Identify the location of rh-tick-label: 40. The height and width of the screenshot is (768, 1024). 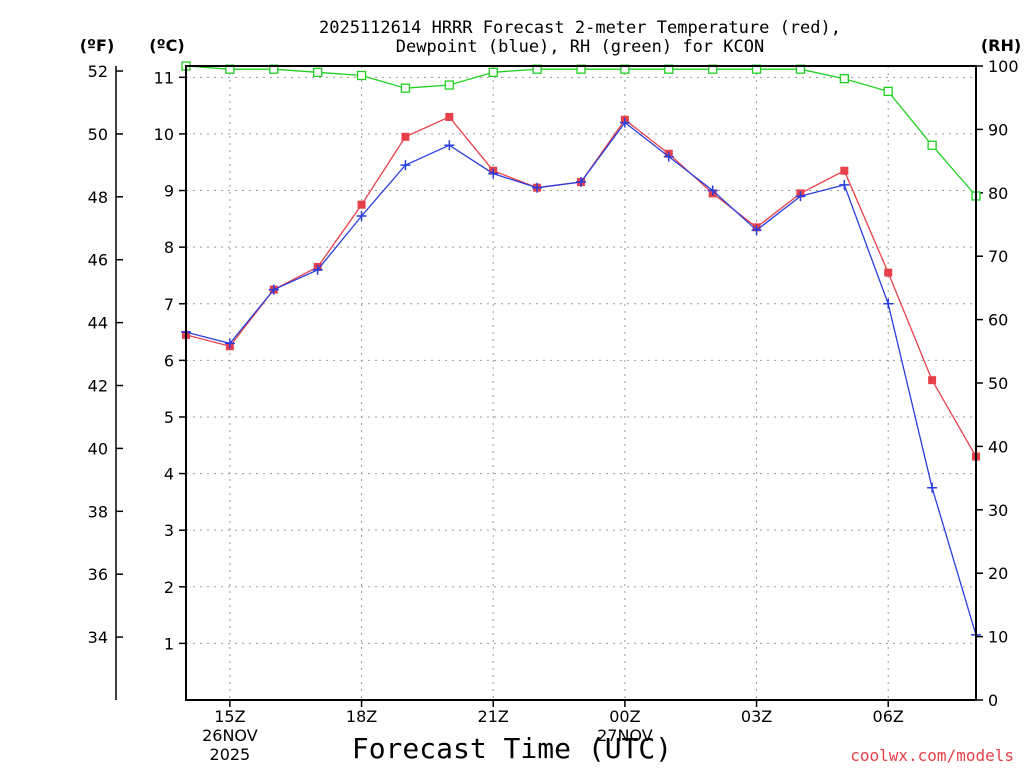
(998, 446).